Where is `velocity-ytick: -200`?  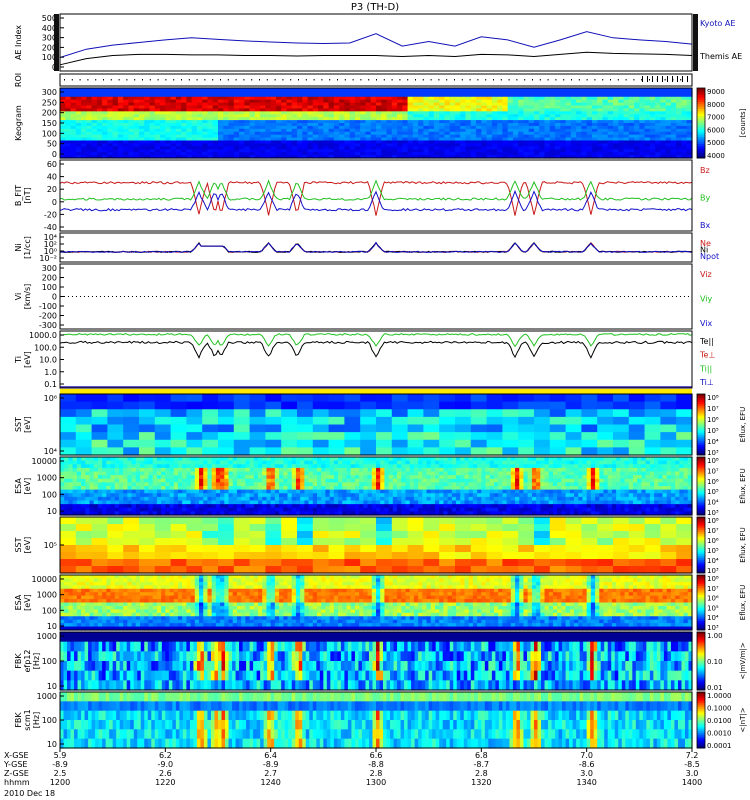 velocity-ytick: -200 is located at coordinates (48, 316).